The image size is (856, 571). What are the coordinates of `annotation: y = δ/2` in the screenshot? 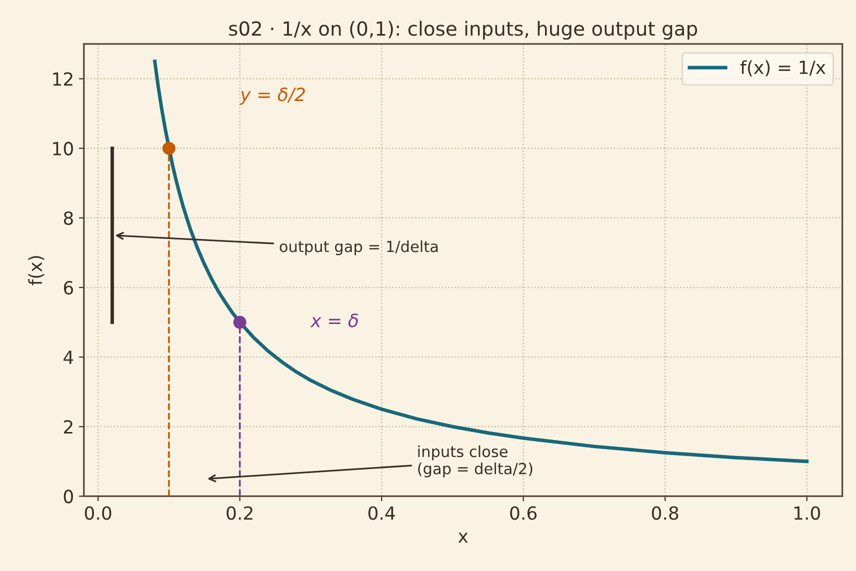 It's located at (272, 96).